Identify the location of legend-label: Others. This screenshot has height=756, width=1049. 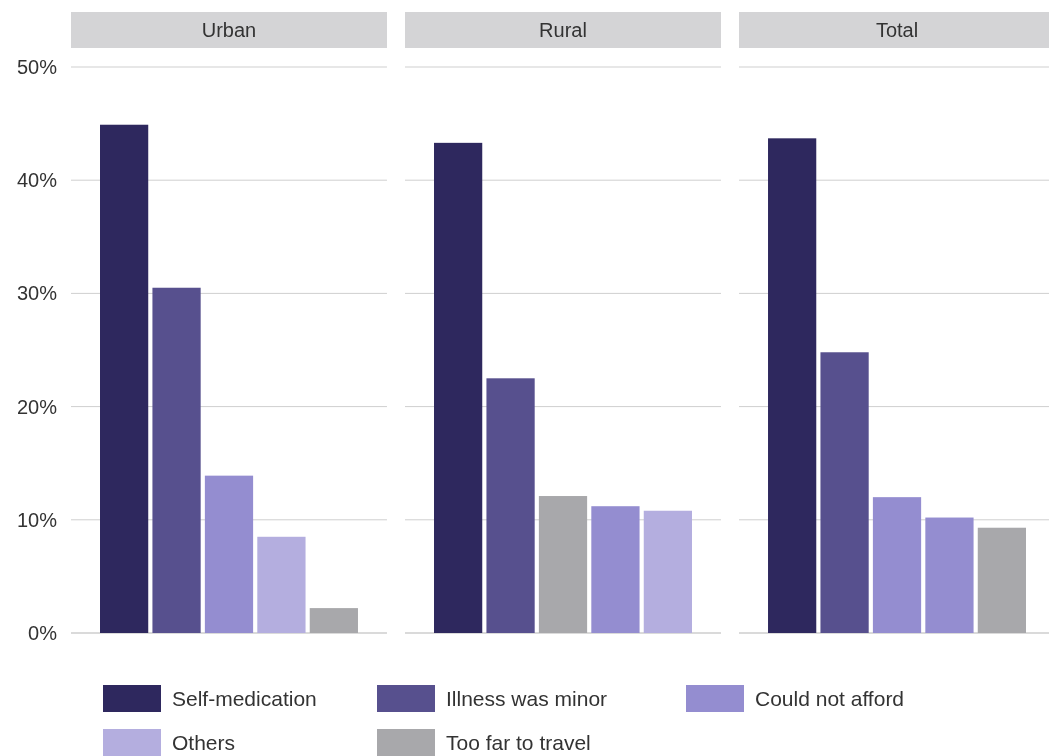
(204, 742).